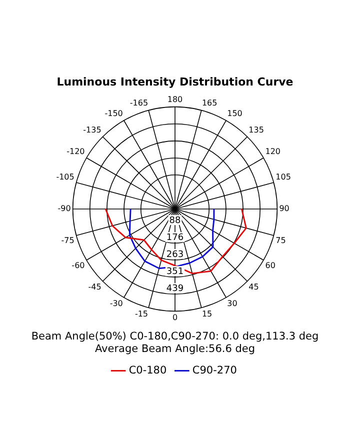  What do you see at coordinates (147, 370) in the screenshot?
I see `legend-label: C0-180` at bounding box center [147, 370].